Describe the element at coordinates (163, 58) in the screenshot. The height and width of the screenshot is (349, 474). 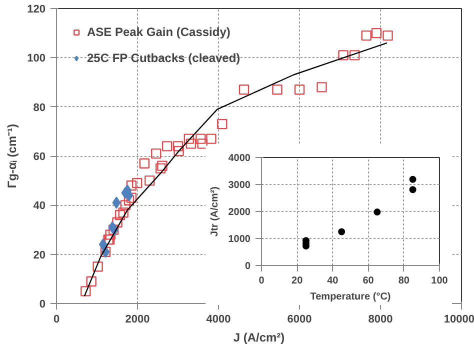
I see `legend-label: 25C FP Cutbacks (cleaved)` at that location.